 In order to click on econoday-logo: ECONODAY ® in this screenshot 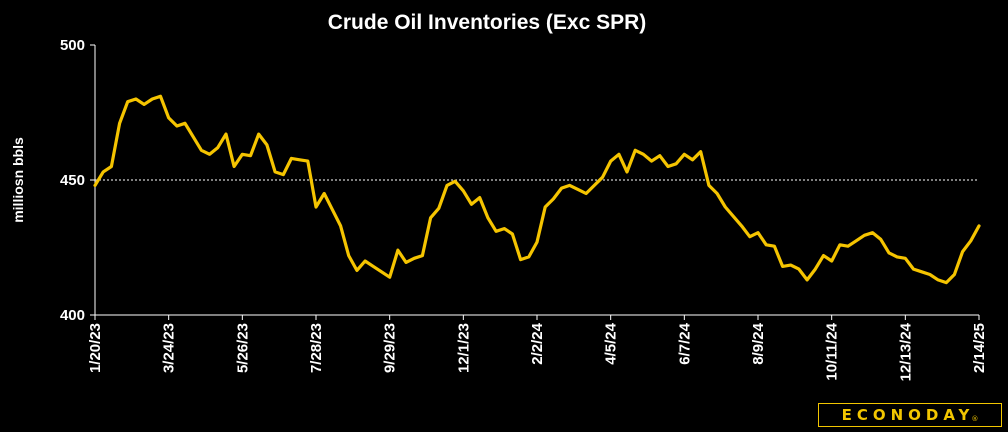, I will do `click(910, 415)`.